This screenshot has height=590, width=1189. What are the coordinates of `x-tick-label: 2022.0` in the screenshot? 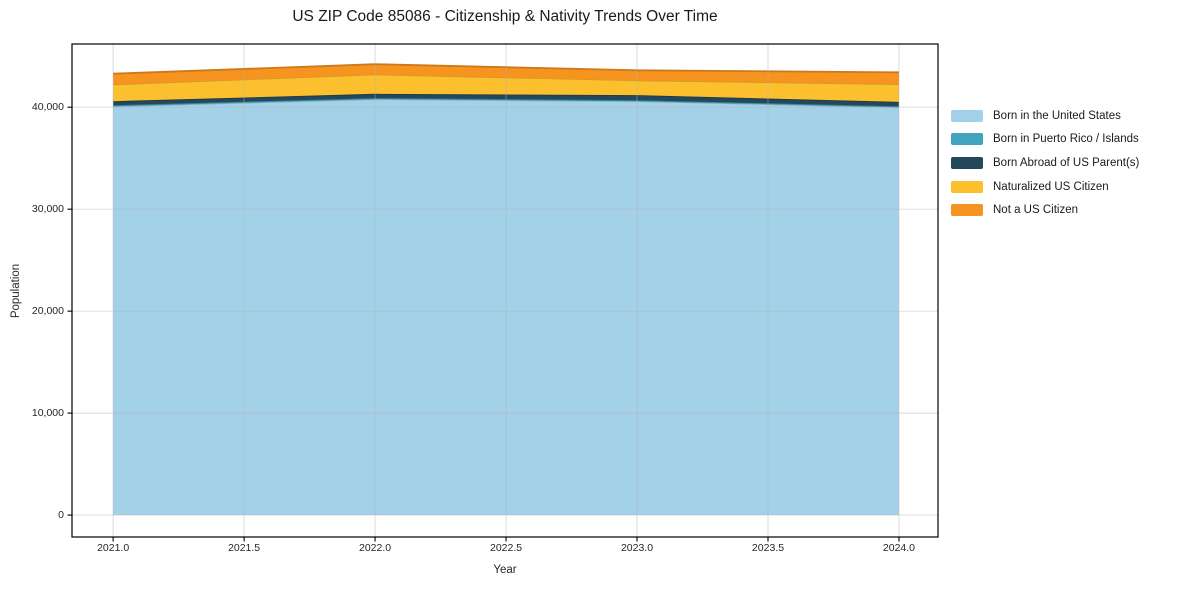 It's located at (375, 548).